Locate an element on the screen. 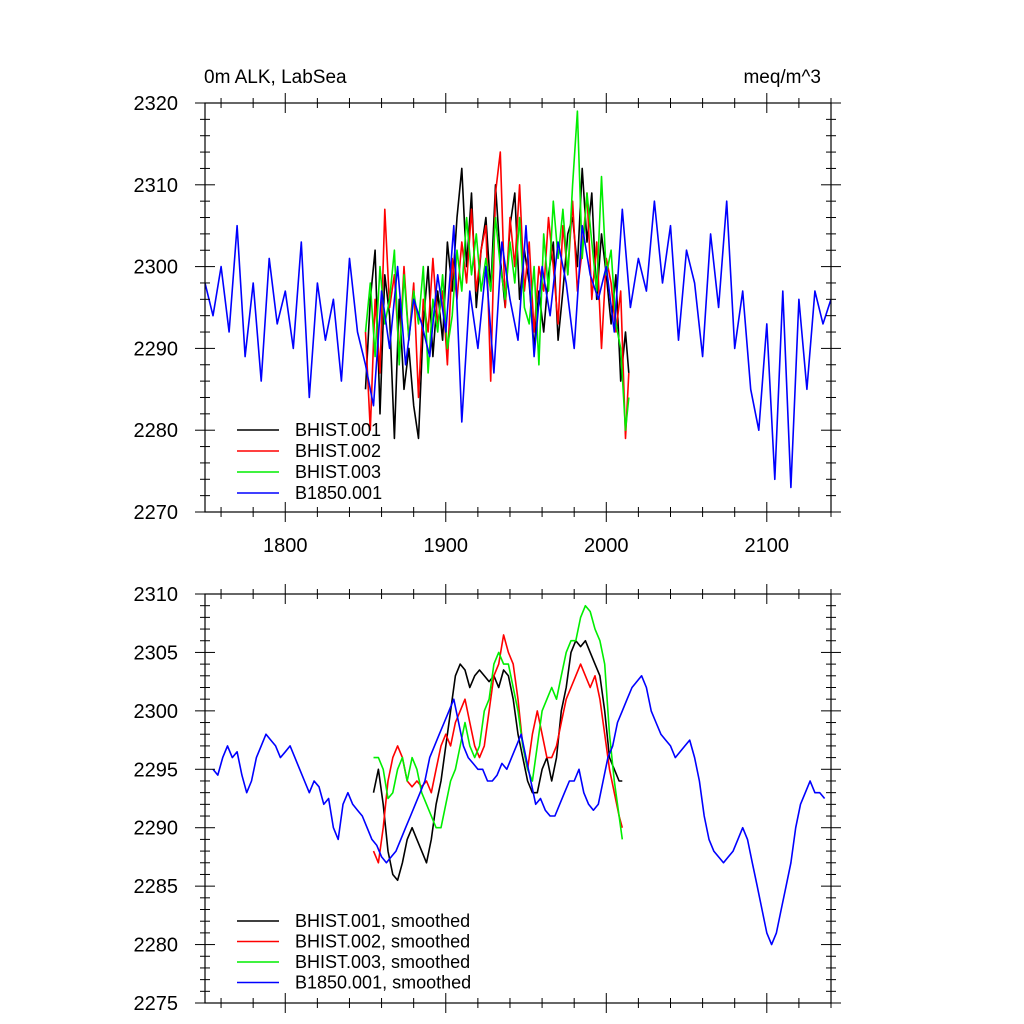  top-y-tick-label: 2300 is located at coordinates (156, 268).